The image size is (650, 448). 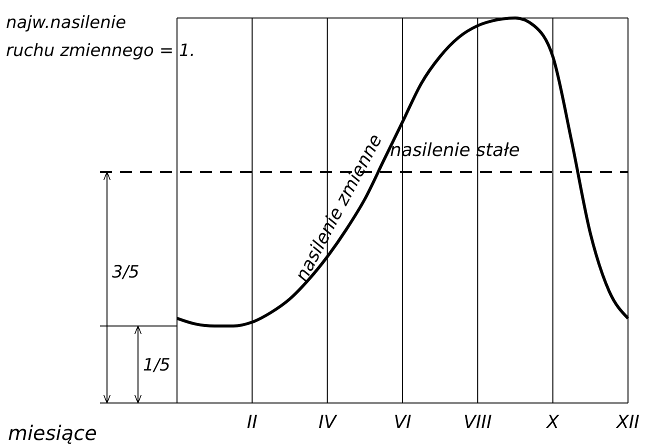 What do you see at coordinates (628, 422) in the screenshot?
I see `x-tick-label: XII` at bounding box center [628, 422].